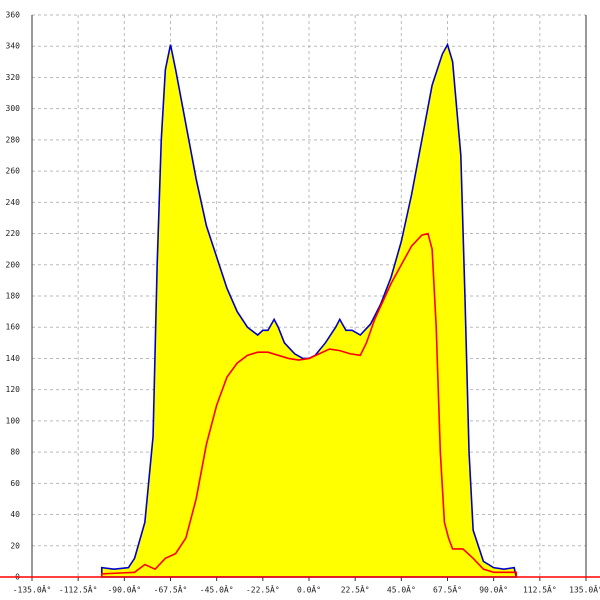 The image size is (600, 600). I want to click on y-tick-label: 300, so click(13, 108).